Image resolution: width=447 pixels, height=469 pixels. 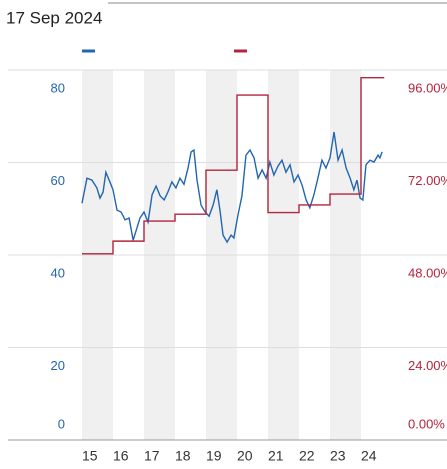 I want to click on y2-tick-label: 24.00%, so click(x=427, y=365).